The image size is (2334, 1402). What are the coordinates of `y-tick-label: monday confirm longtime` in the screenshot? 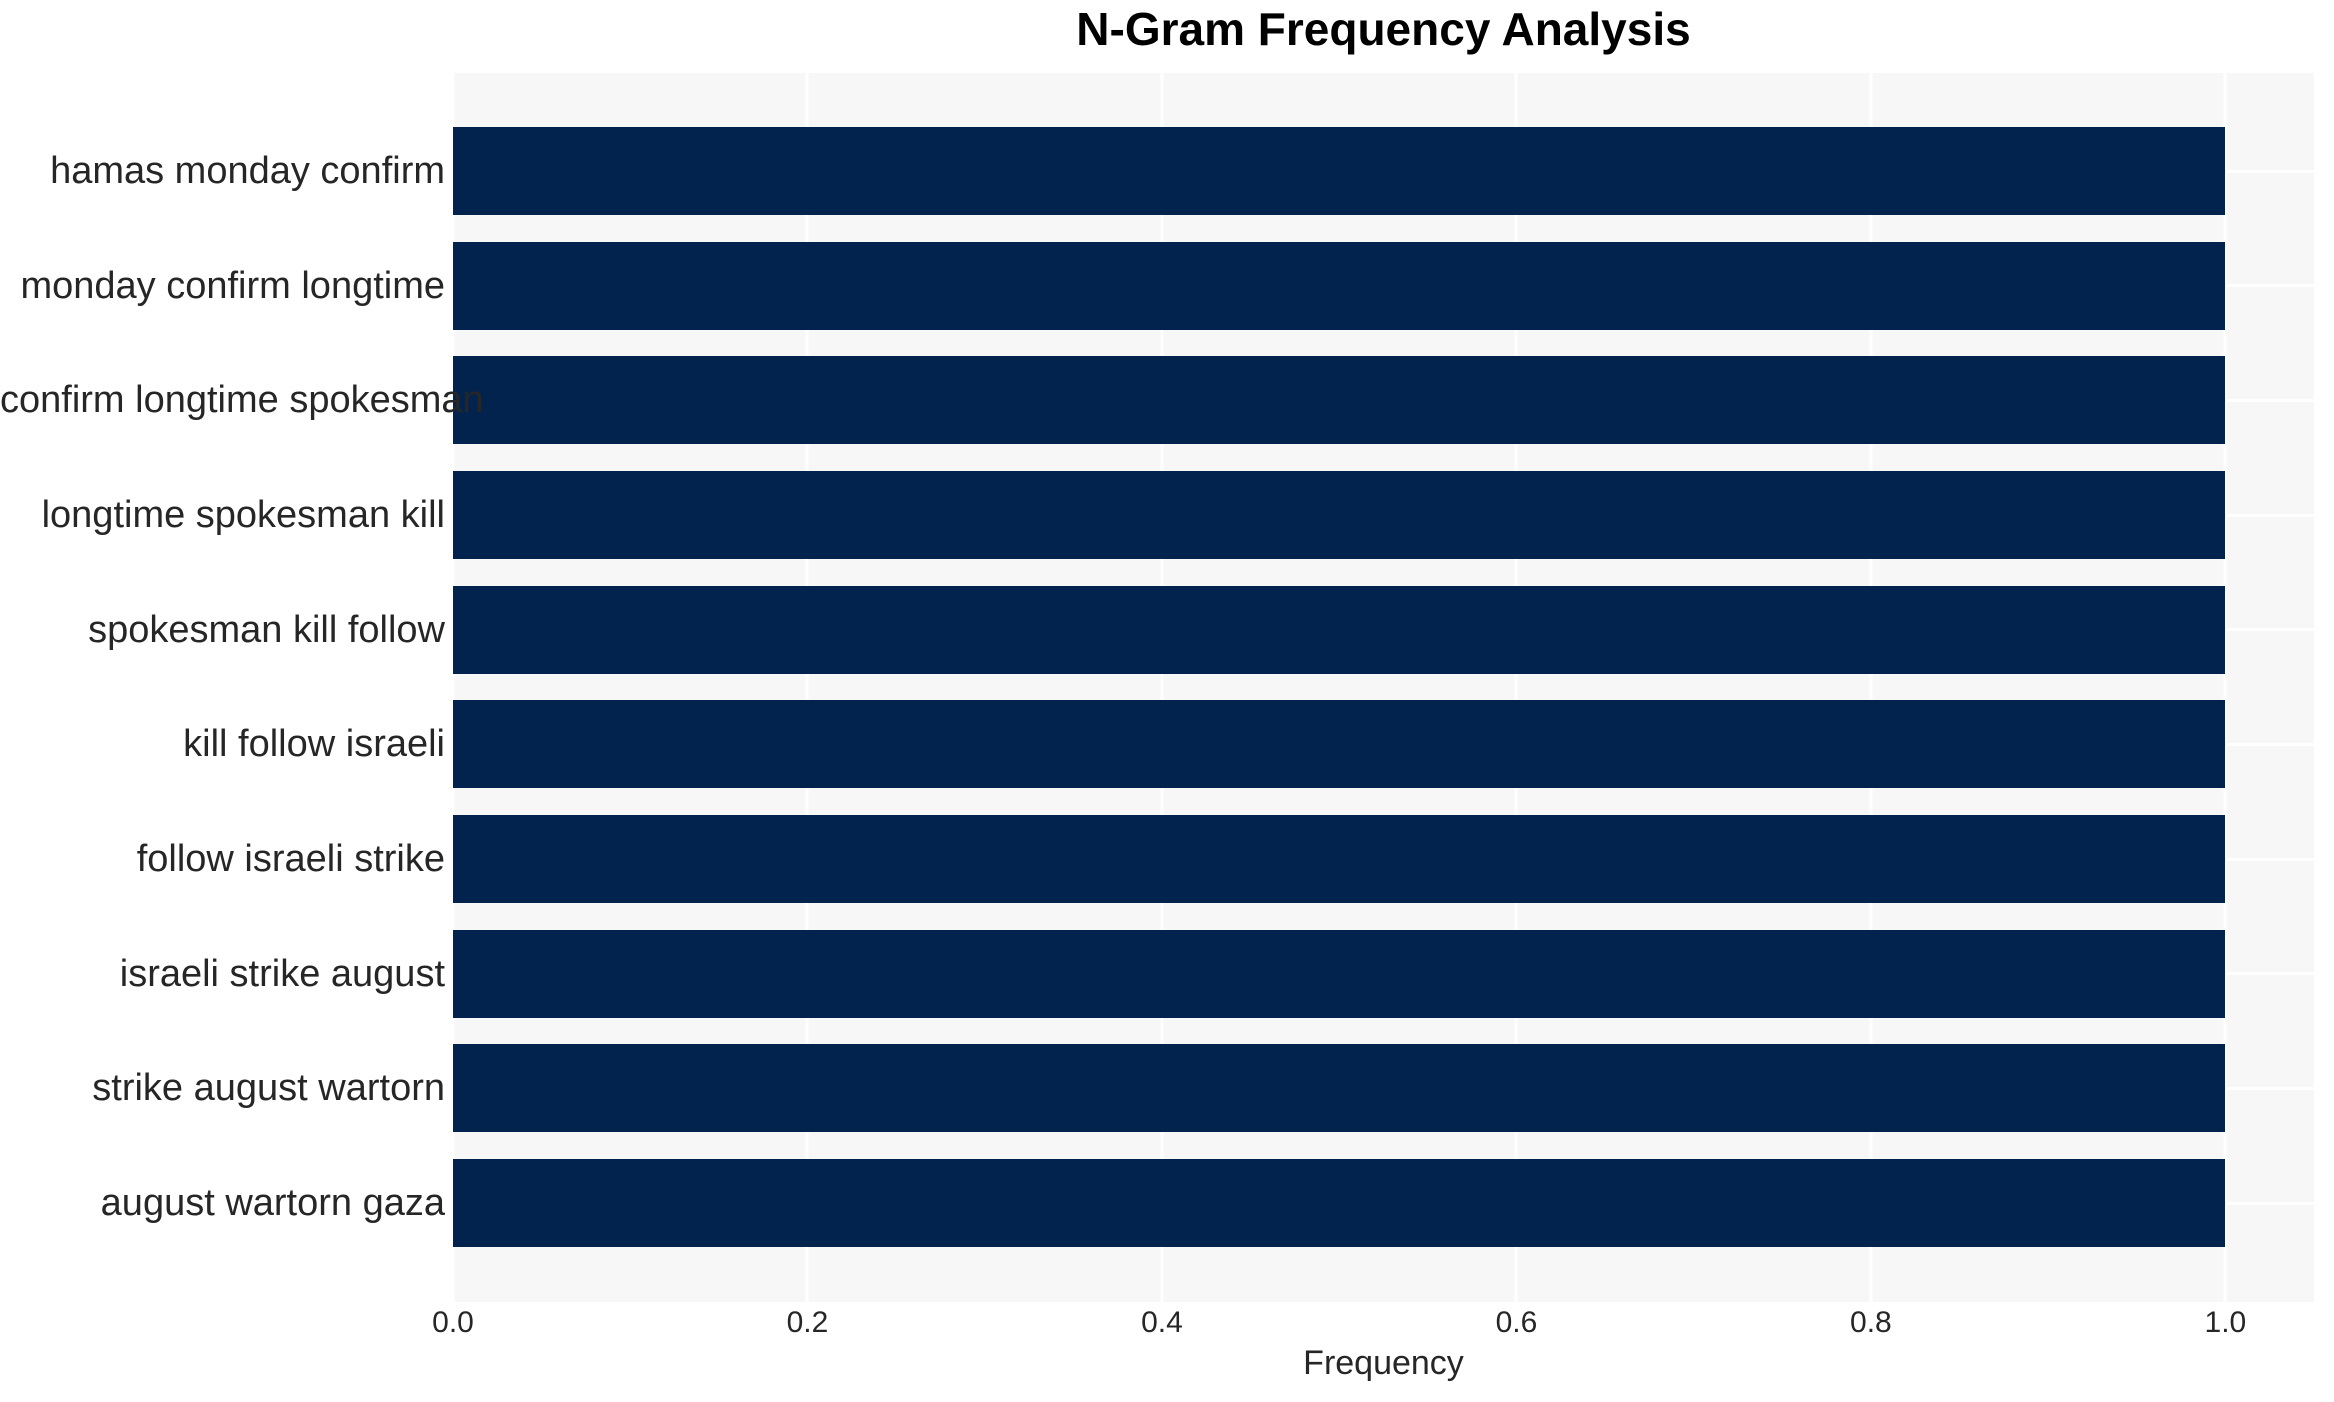 It's located at (232, 285).